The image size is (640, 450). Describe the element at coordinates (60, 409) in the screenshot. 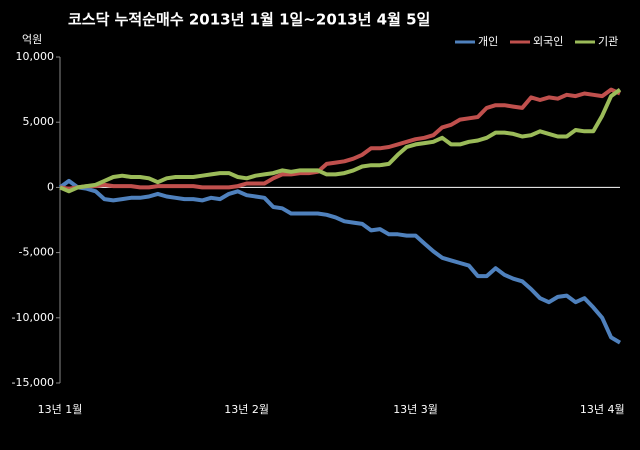

I see `x-tick-label: 13년 1월` at that location.